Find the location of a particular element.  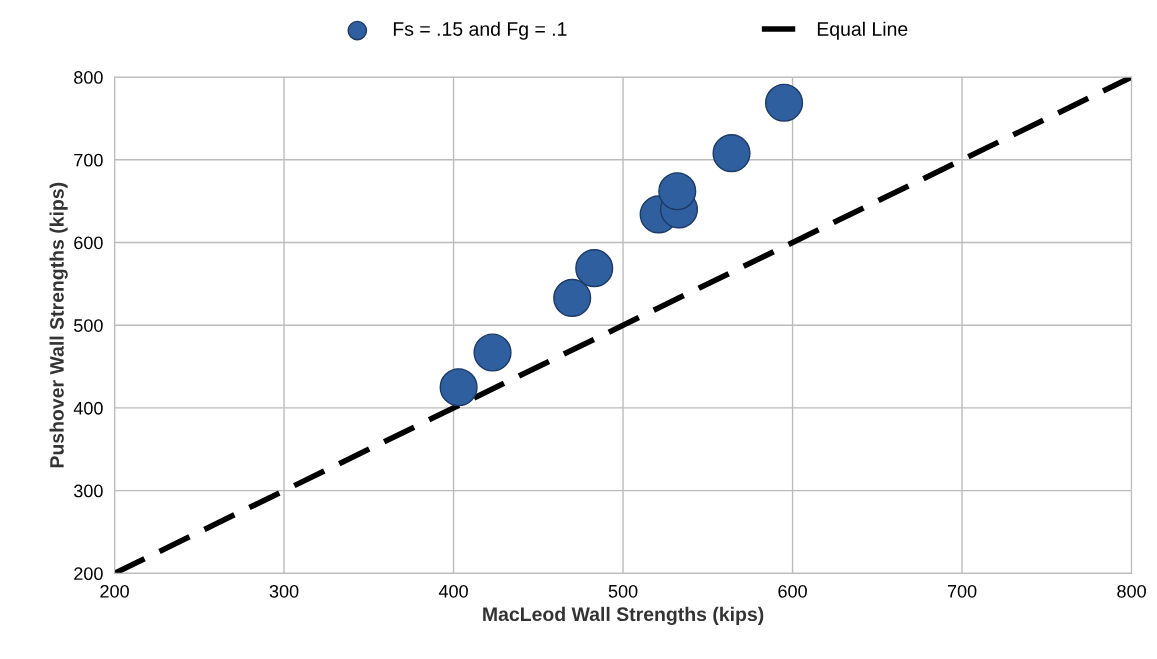

legend-label: Equal Line is located at coordinates (862, 30).